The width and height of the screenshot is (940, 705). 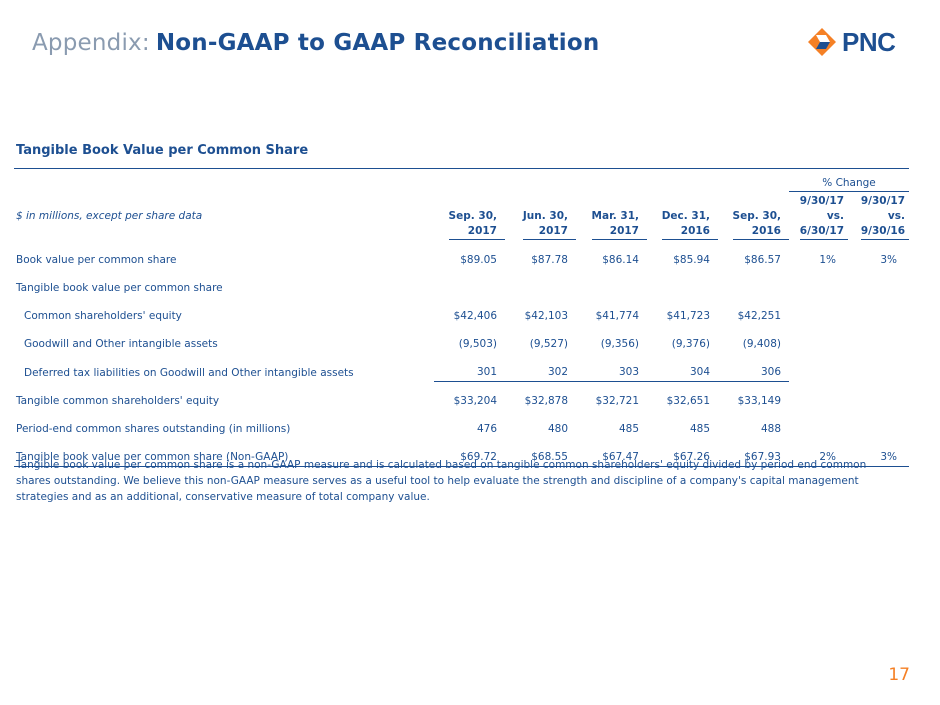 I want to click on row-label: Tangible book value per common share, so click(x=119, y=288).